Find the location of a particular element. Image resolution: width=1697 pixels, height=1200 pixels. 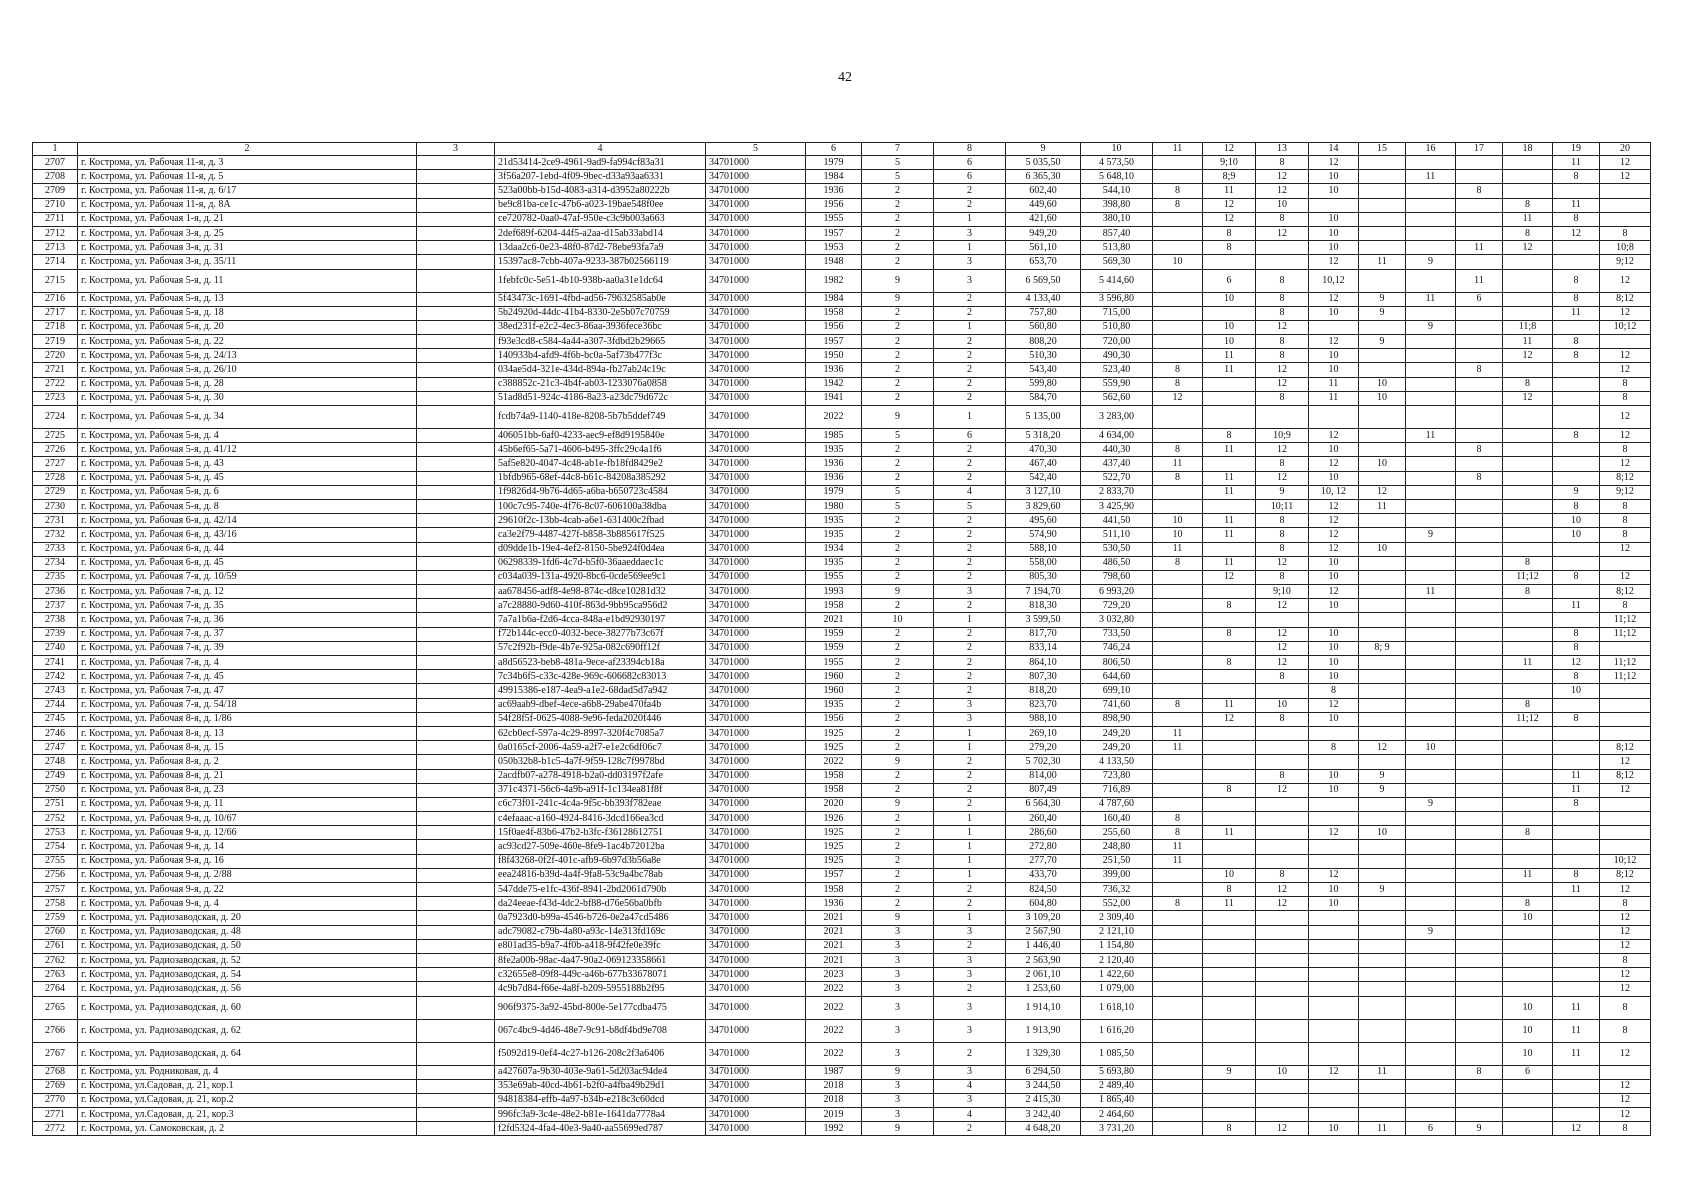

cell-row-number: 2711 is located at coordinates (55, 219).